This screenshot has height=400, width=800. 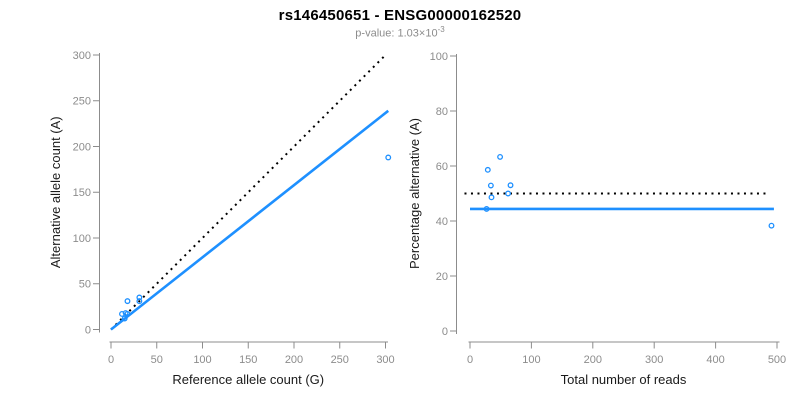 I want to click on y-tick-label: 200, so click(x=82, y=147).